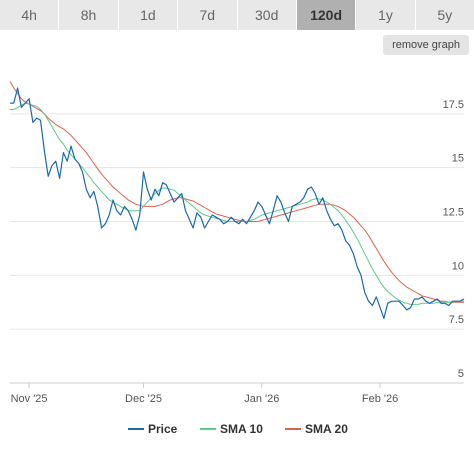 The height and width of the screenshot is (455, 474). What do you see at coordinates (30, 15) in the screenshot?
I see `tab-4h: 4h` at bounding box center [30, 15].